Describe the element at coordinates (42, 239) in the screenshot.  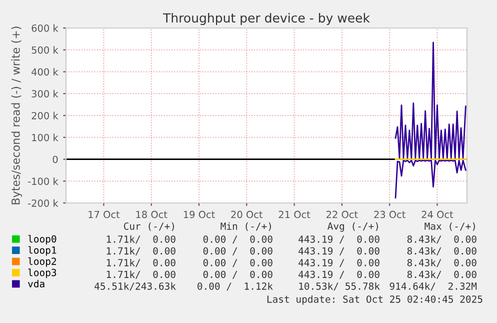
I see `legend-label: loop0` at that location.